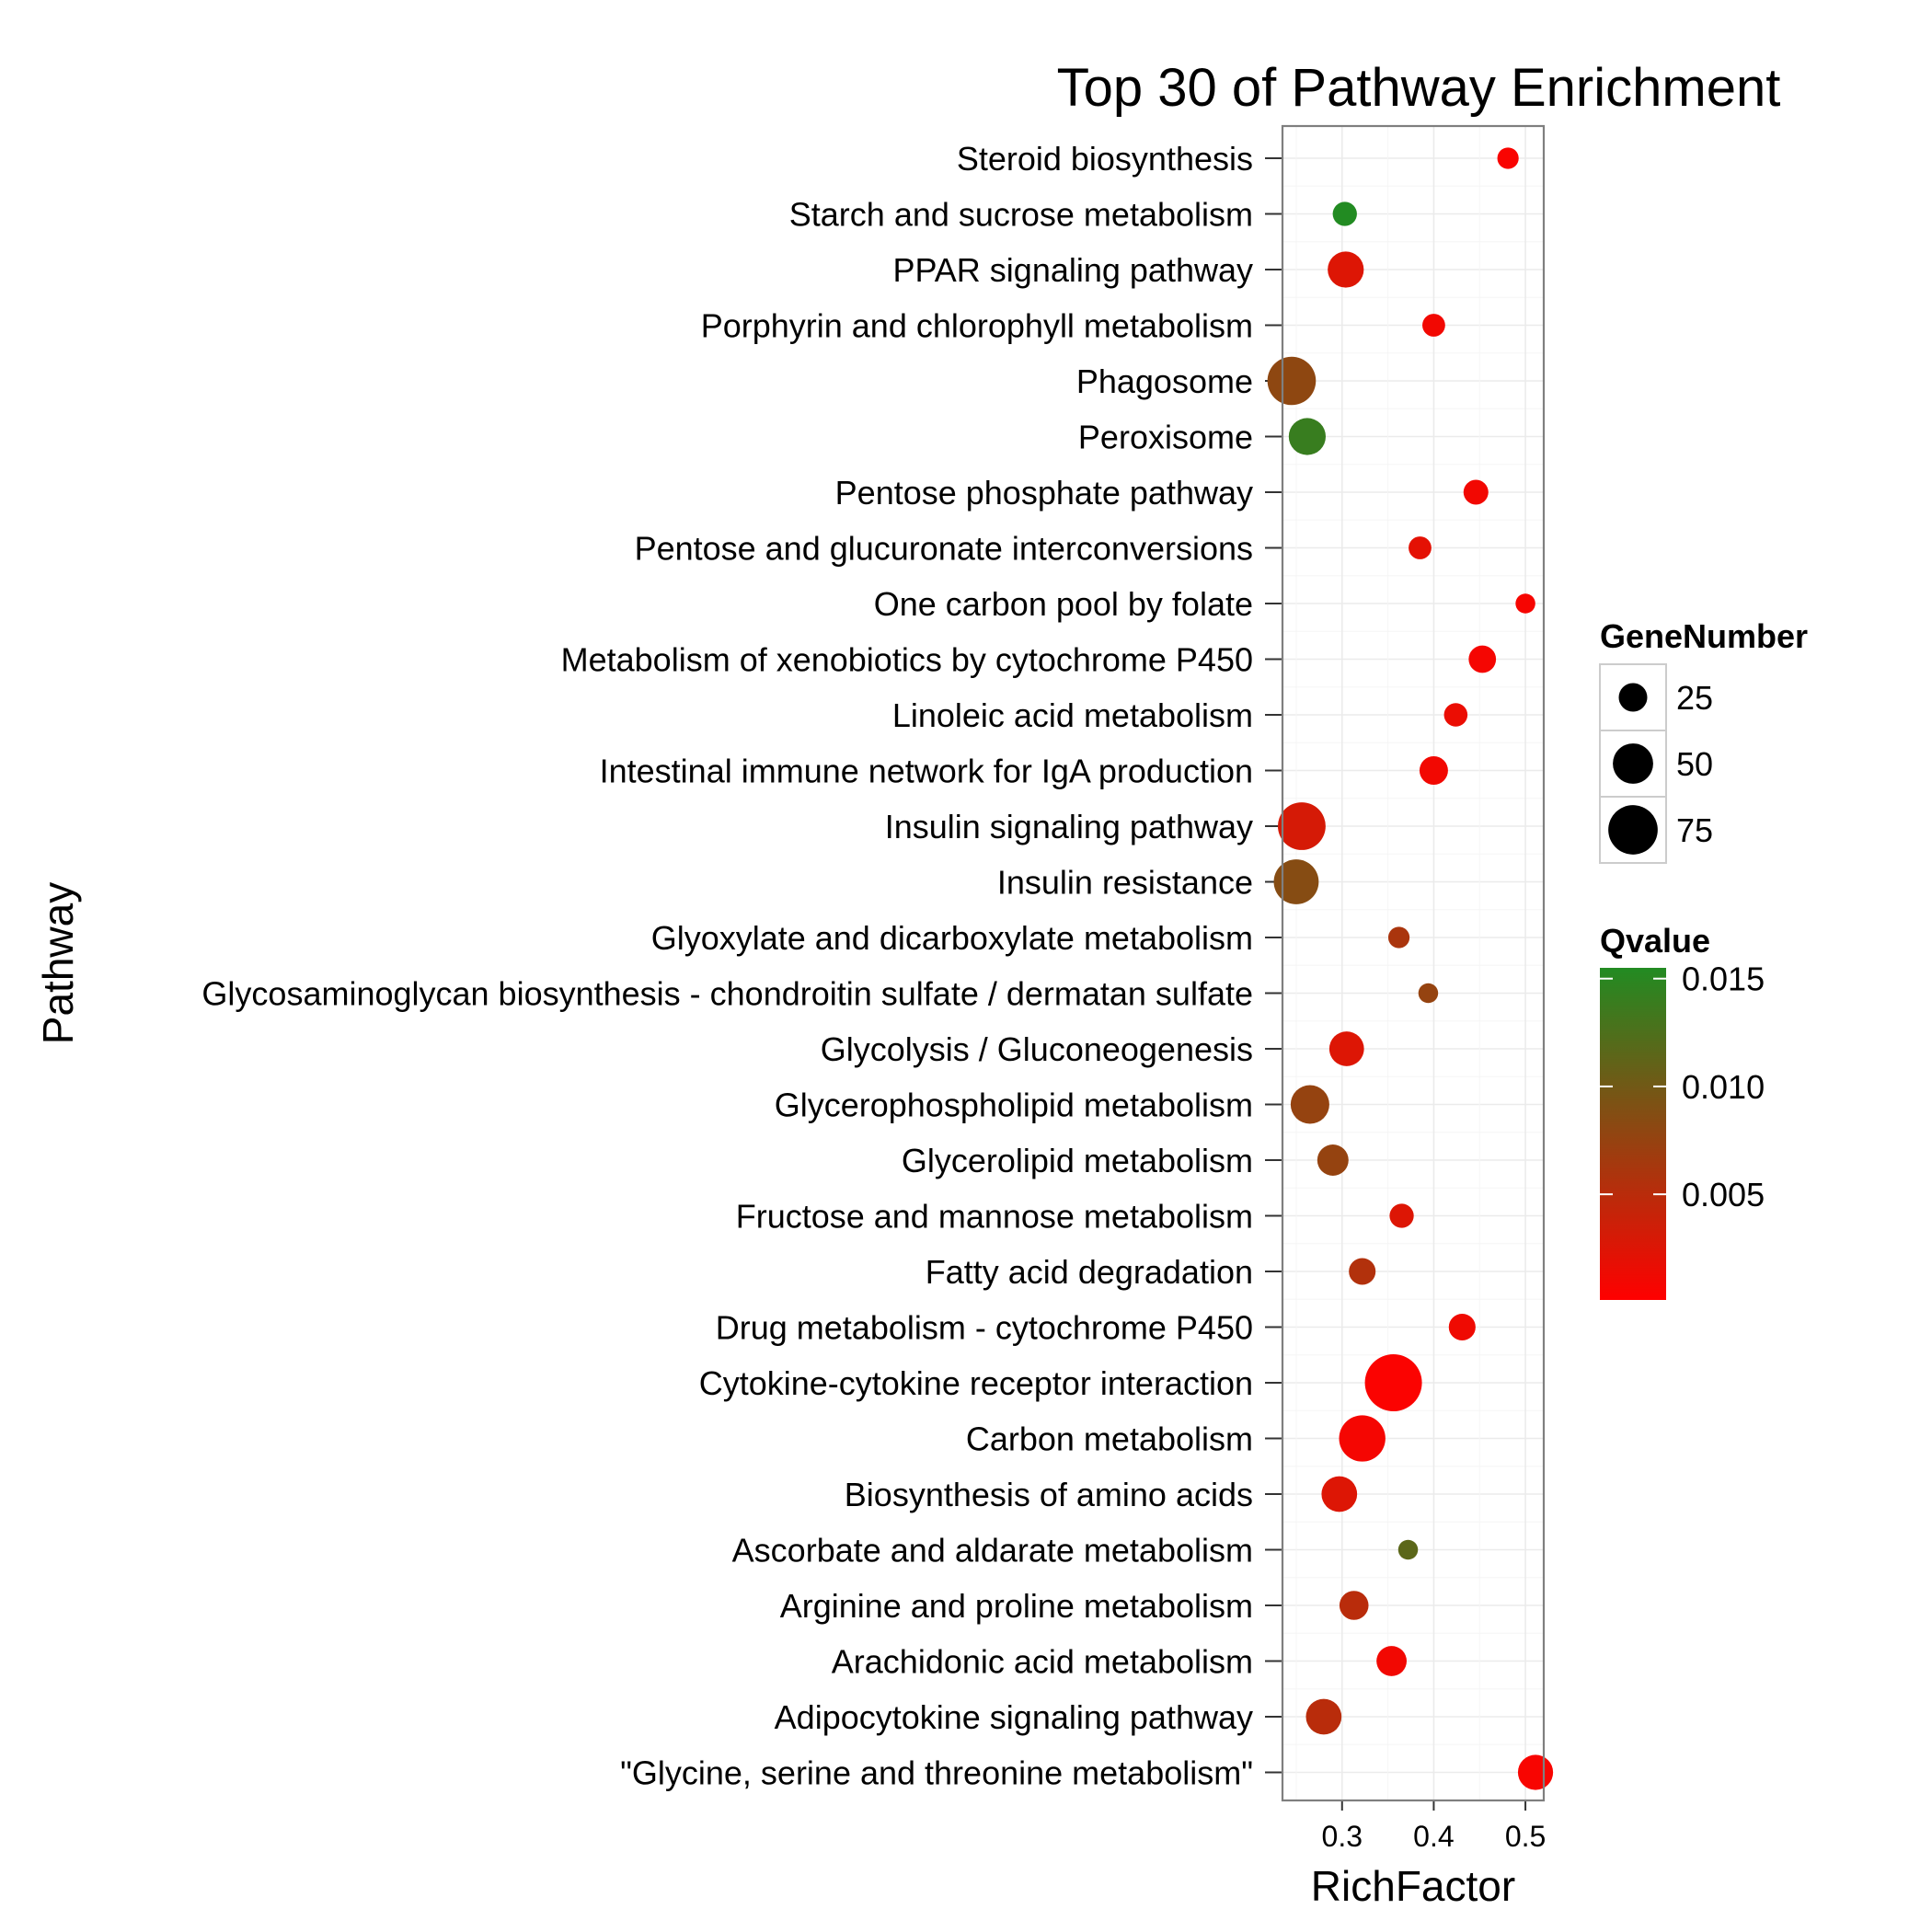 This screenshot has width=1932, height=1932. What do you see at coordinates (1049, 1494) in the screenshot?
I see `y-tick-label: Biosynthesis of amino acids` at bounding box center [1049, 1494].